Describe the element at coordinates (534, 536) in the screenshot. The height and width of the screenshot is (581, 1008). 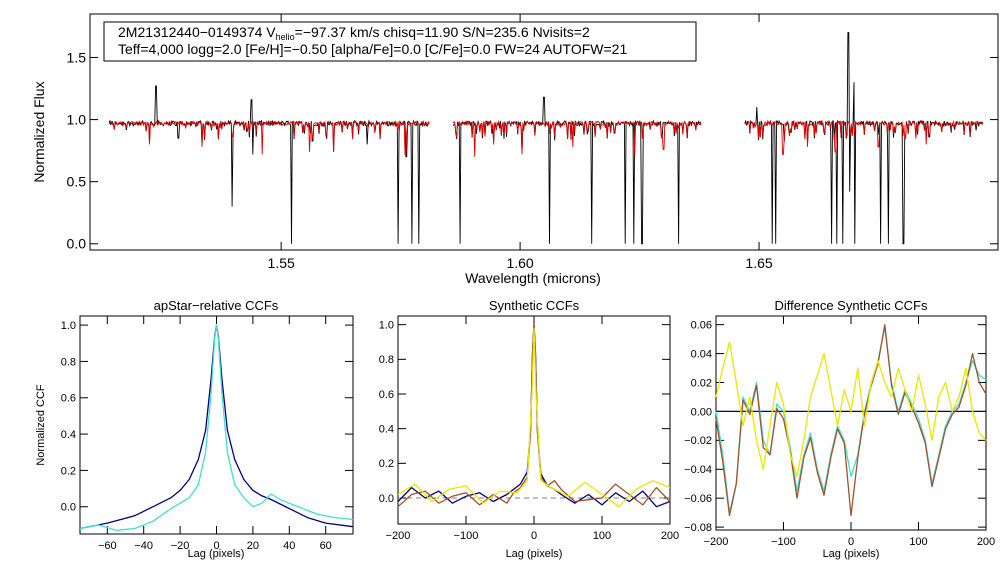
I see `synthetic-x-tick-label: 0` at that location.